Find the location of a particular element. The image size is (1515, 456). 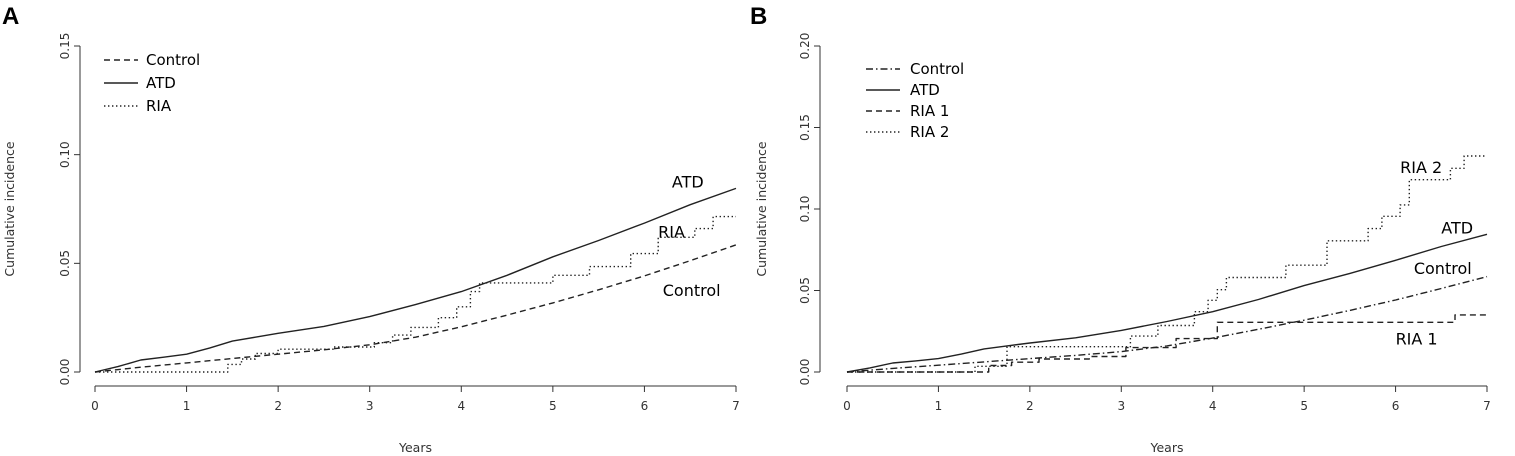

panel-letter-b: B is located at coordinates (758, 16).